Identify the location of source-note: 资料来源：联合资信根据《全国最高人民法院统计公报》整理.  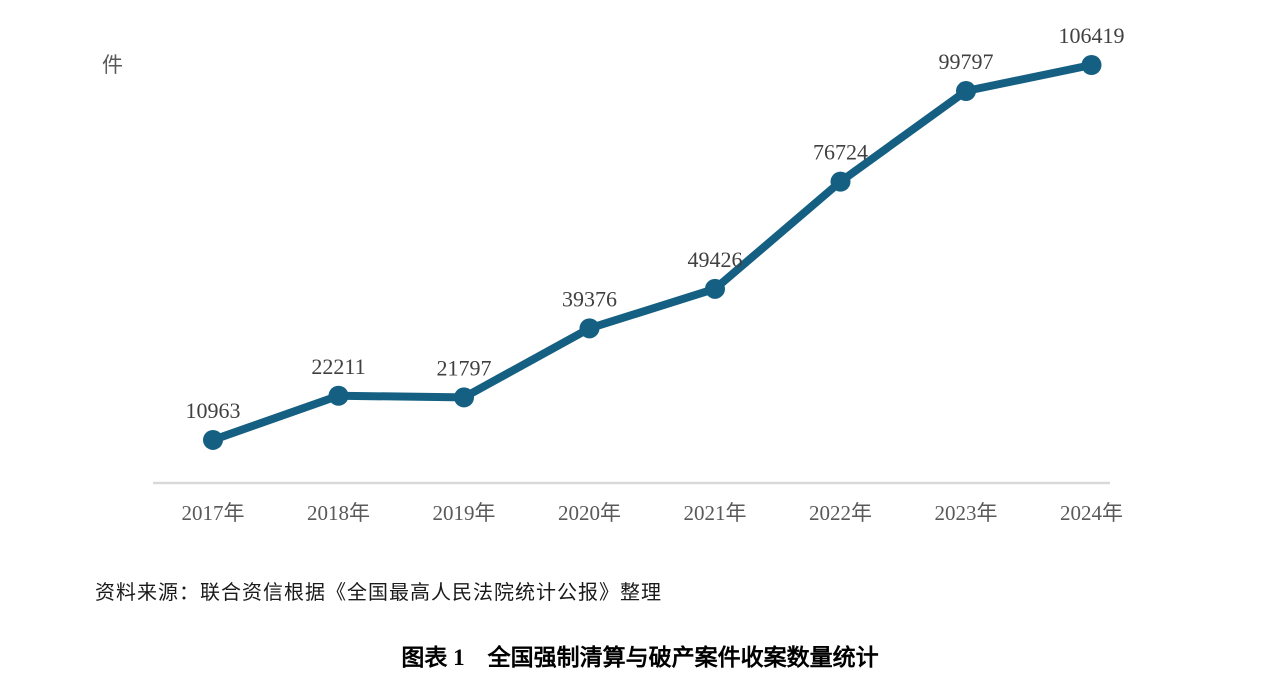
(378, 593).